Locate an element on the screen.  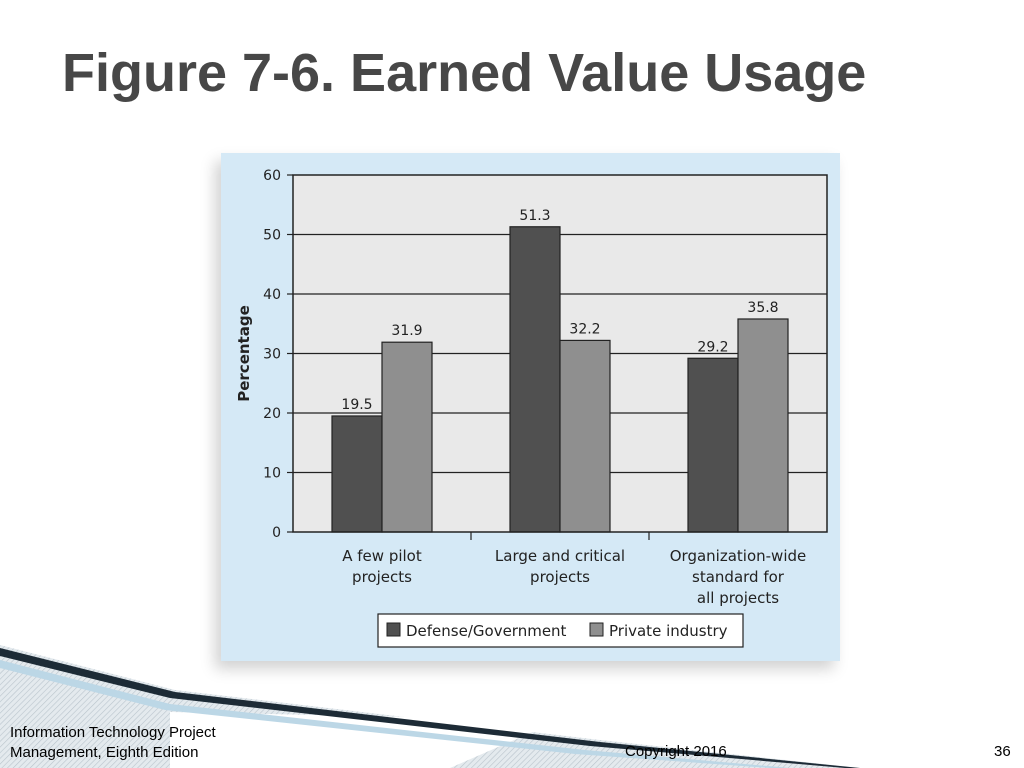
footer-copyright: Copyright 2016 is located at coordinates (676, 751).